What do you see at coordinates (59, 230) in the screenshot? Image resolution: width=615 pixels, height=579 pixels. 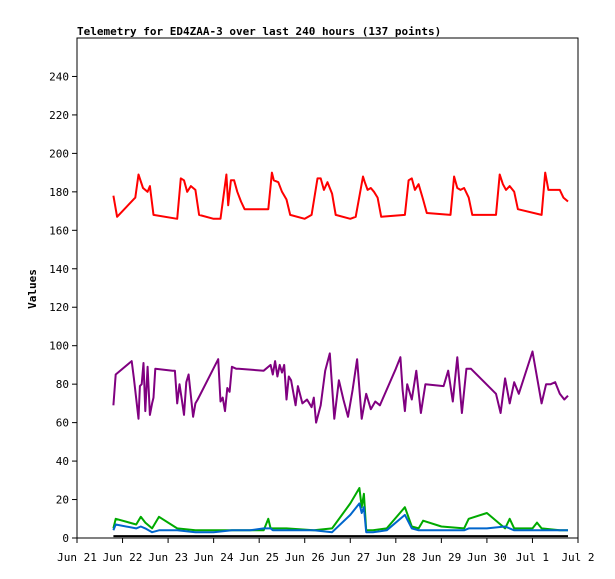 I see `y-tick-label: 160` at bounding box center [59, 230].